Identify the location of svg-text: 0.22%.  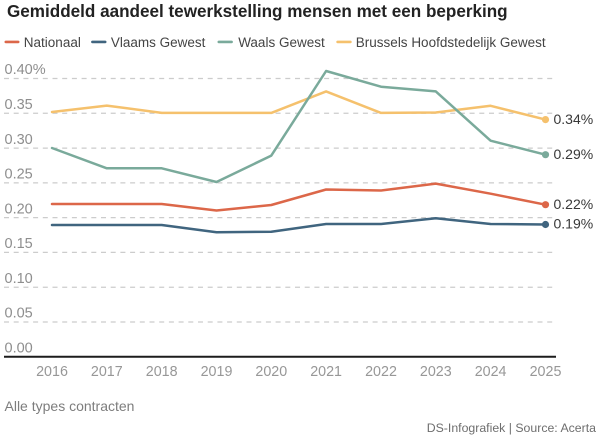
(574, 204).